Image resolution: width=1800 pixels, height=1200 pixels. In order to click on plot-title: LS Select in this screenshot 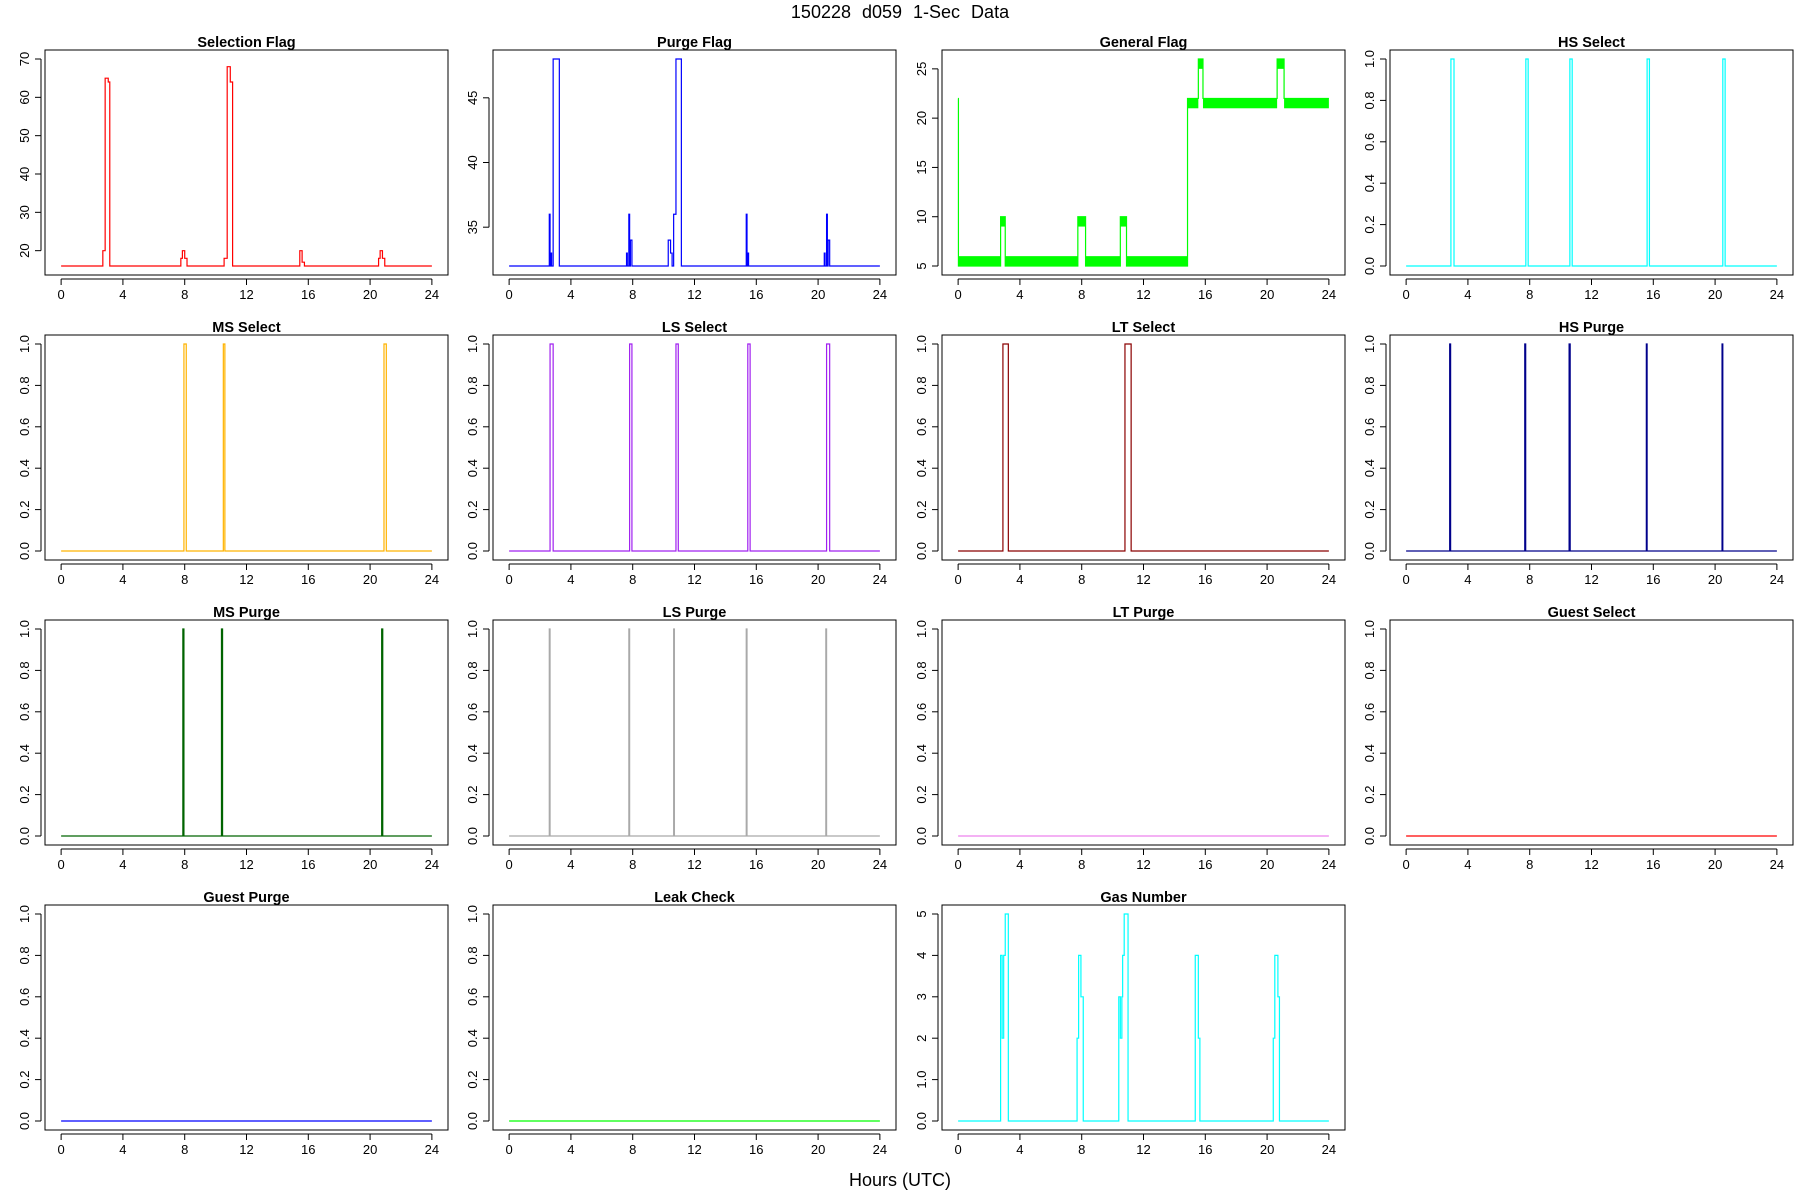, I will do `click(694, 328)`.